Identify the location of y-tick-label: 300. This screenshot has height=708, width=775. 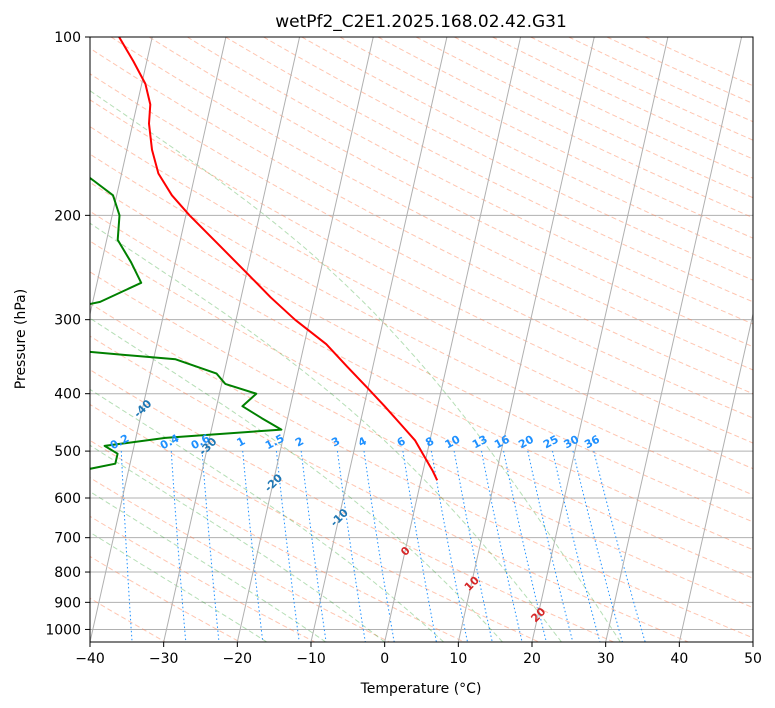
(67, 321).